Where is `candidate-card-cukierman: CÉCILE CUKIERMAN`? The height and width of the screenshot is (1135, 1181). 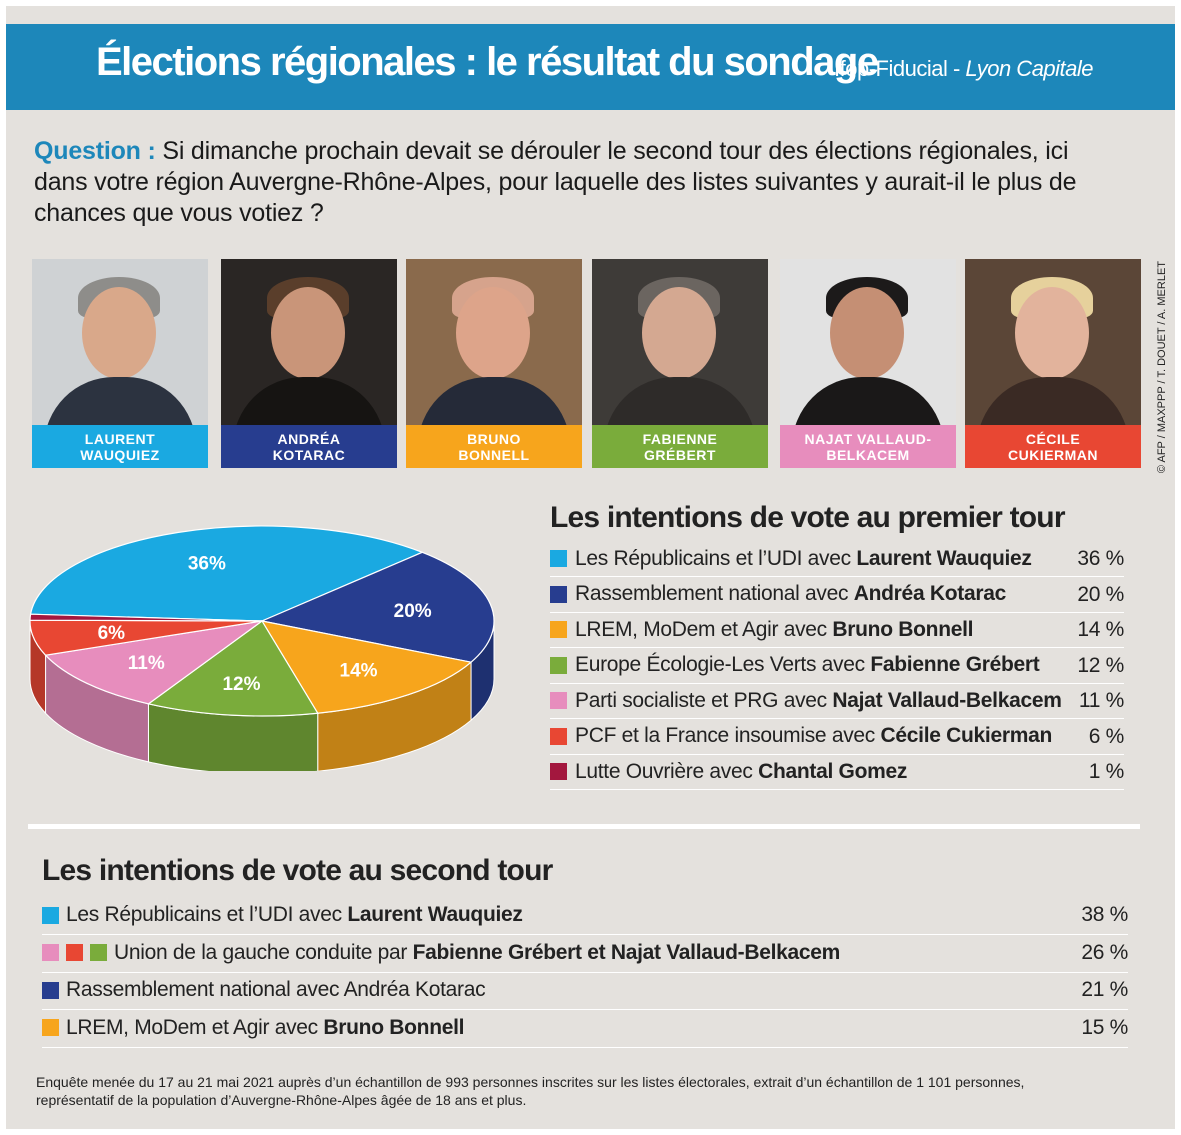 candidate-card-cukierman: CÉCILE CUKIERMAN is located at coordinates (1053, 363).